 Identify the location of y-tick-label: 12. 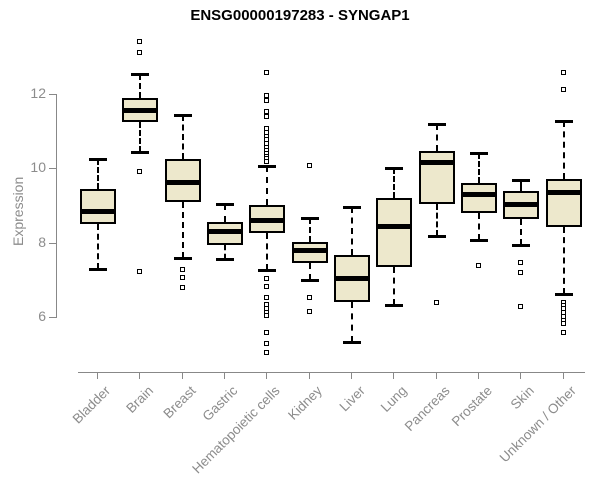
(38, 92).